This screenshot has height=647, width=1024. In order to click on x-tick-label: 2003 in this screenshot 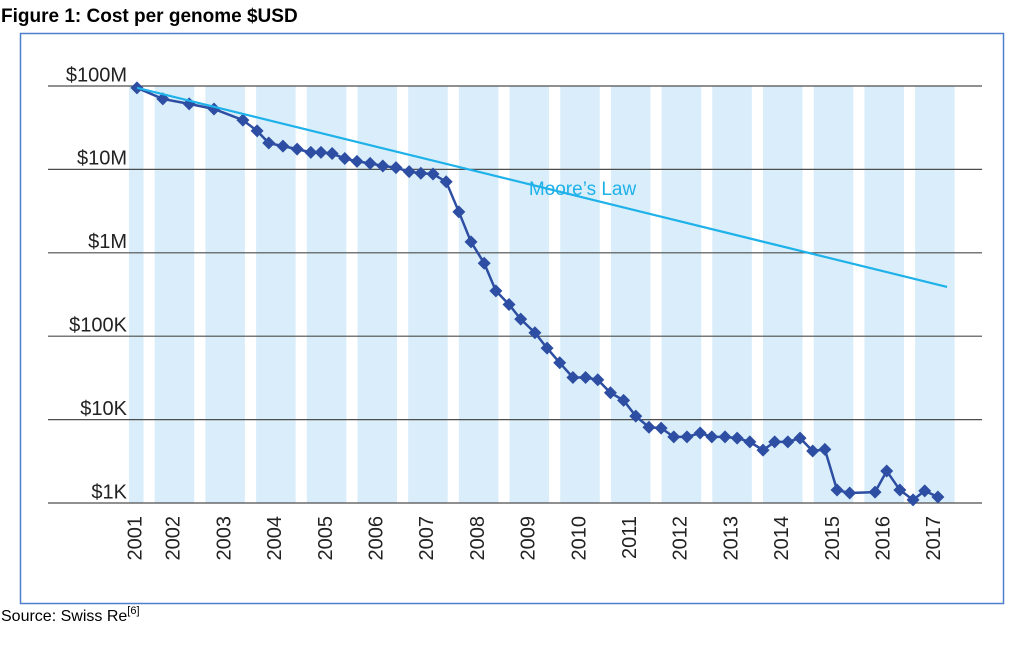, I will do `click(224, 538)`.